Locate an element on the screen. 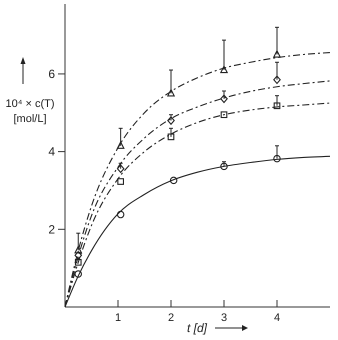 Image resolution: width=338 pixels, height=340 pixels. y-axis-title: 10⁴ × c(T) [mol/L] is located at coordinates (30, 111).